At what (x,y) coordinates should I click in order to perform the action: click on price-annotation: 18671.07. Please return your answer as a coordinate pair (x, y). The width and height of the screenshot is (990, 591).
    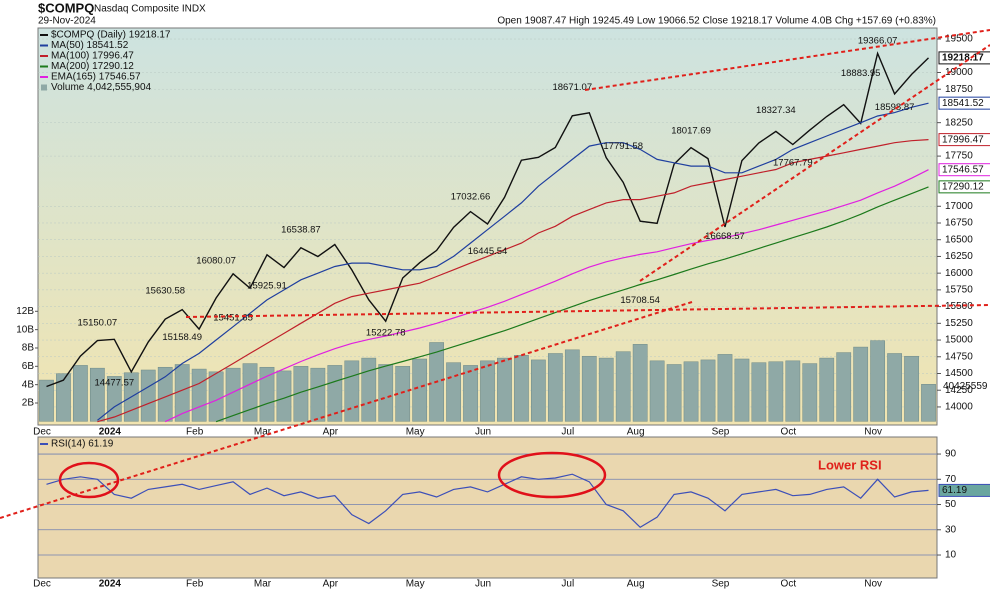
    Looking at the image, I should click on (572, 87).